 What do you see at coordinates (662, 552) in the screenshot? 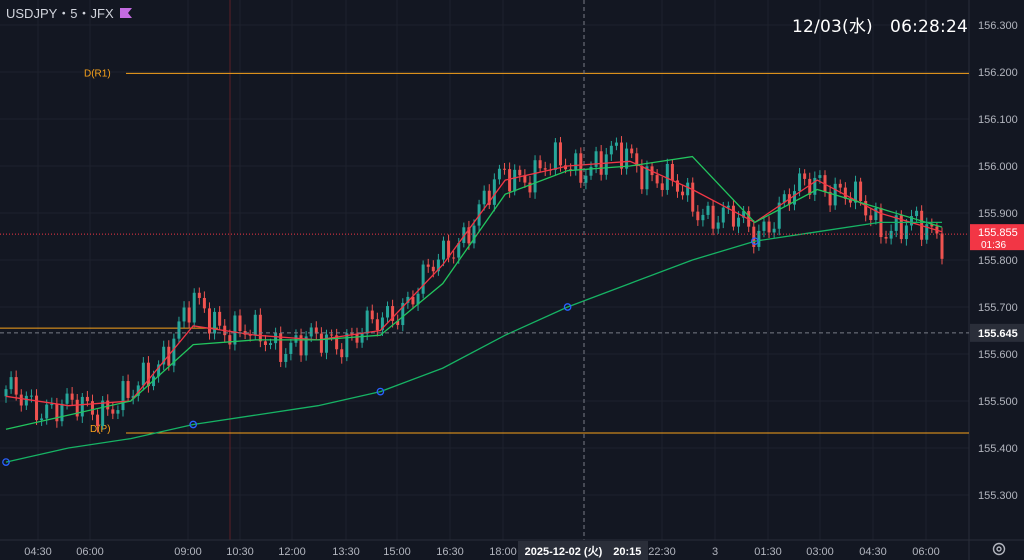
I see `time-tick: 22:30` at bounding box center [662, 552].